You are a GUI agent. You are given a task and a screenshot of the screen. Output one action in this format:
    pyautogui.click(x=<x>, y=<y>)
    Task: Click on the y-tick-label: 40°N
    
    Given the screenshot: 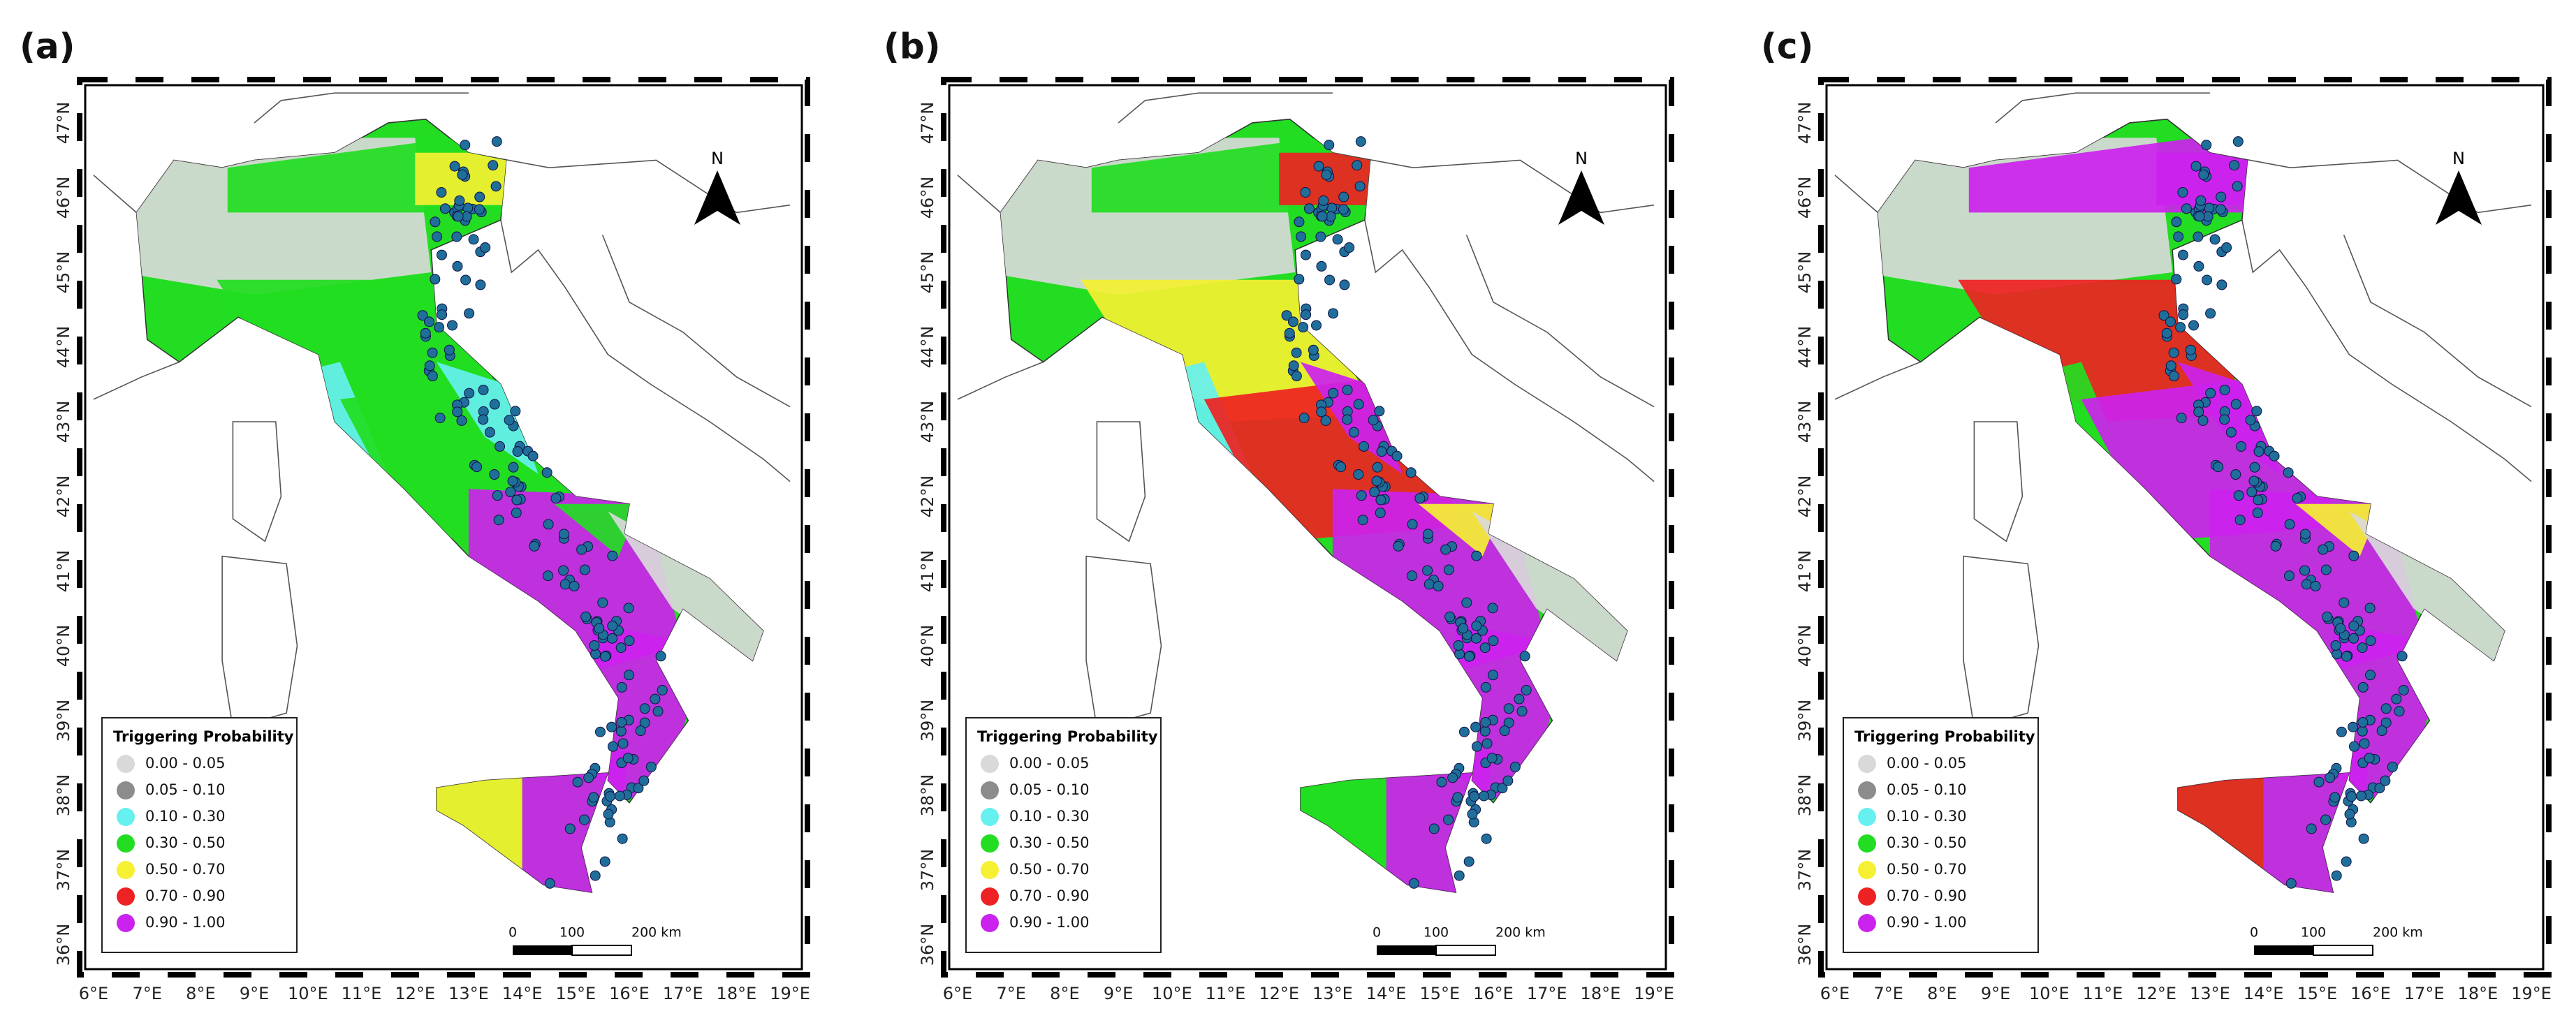 What is the action you would take?
    pyautogui.click(x=63, y=646)
    